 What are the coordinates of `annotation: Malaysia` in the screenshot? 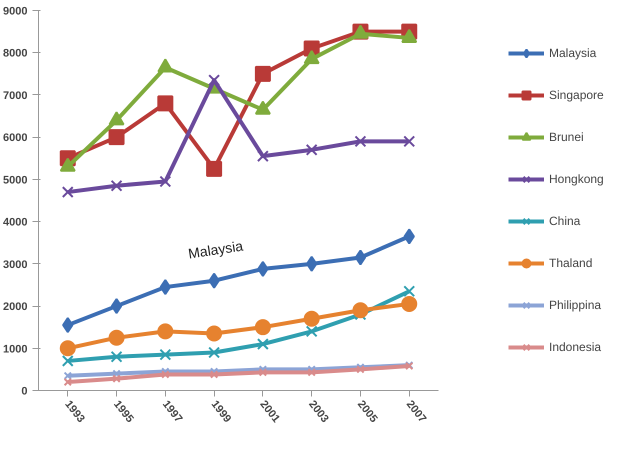 It's located at (215, 250).